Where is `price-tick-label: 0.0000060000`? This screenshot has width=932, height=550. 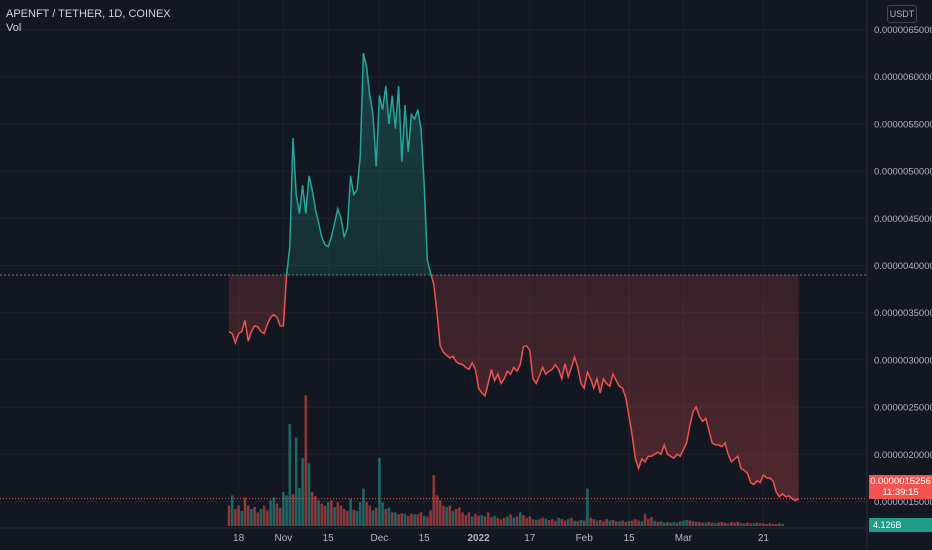
price-tick-label: 0.0000060000 is located at coordinates (903, 77).